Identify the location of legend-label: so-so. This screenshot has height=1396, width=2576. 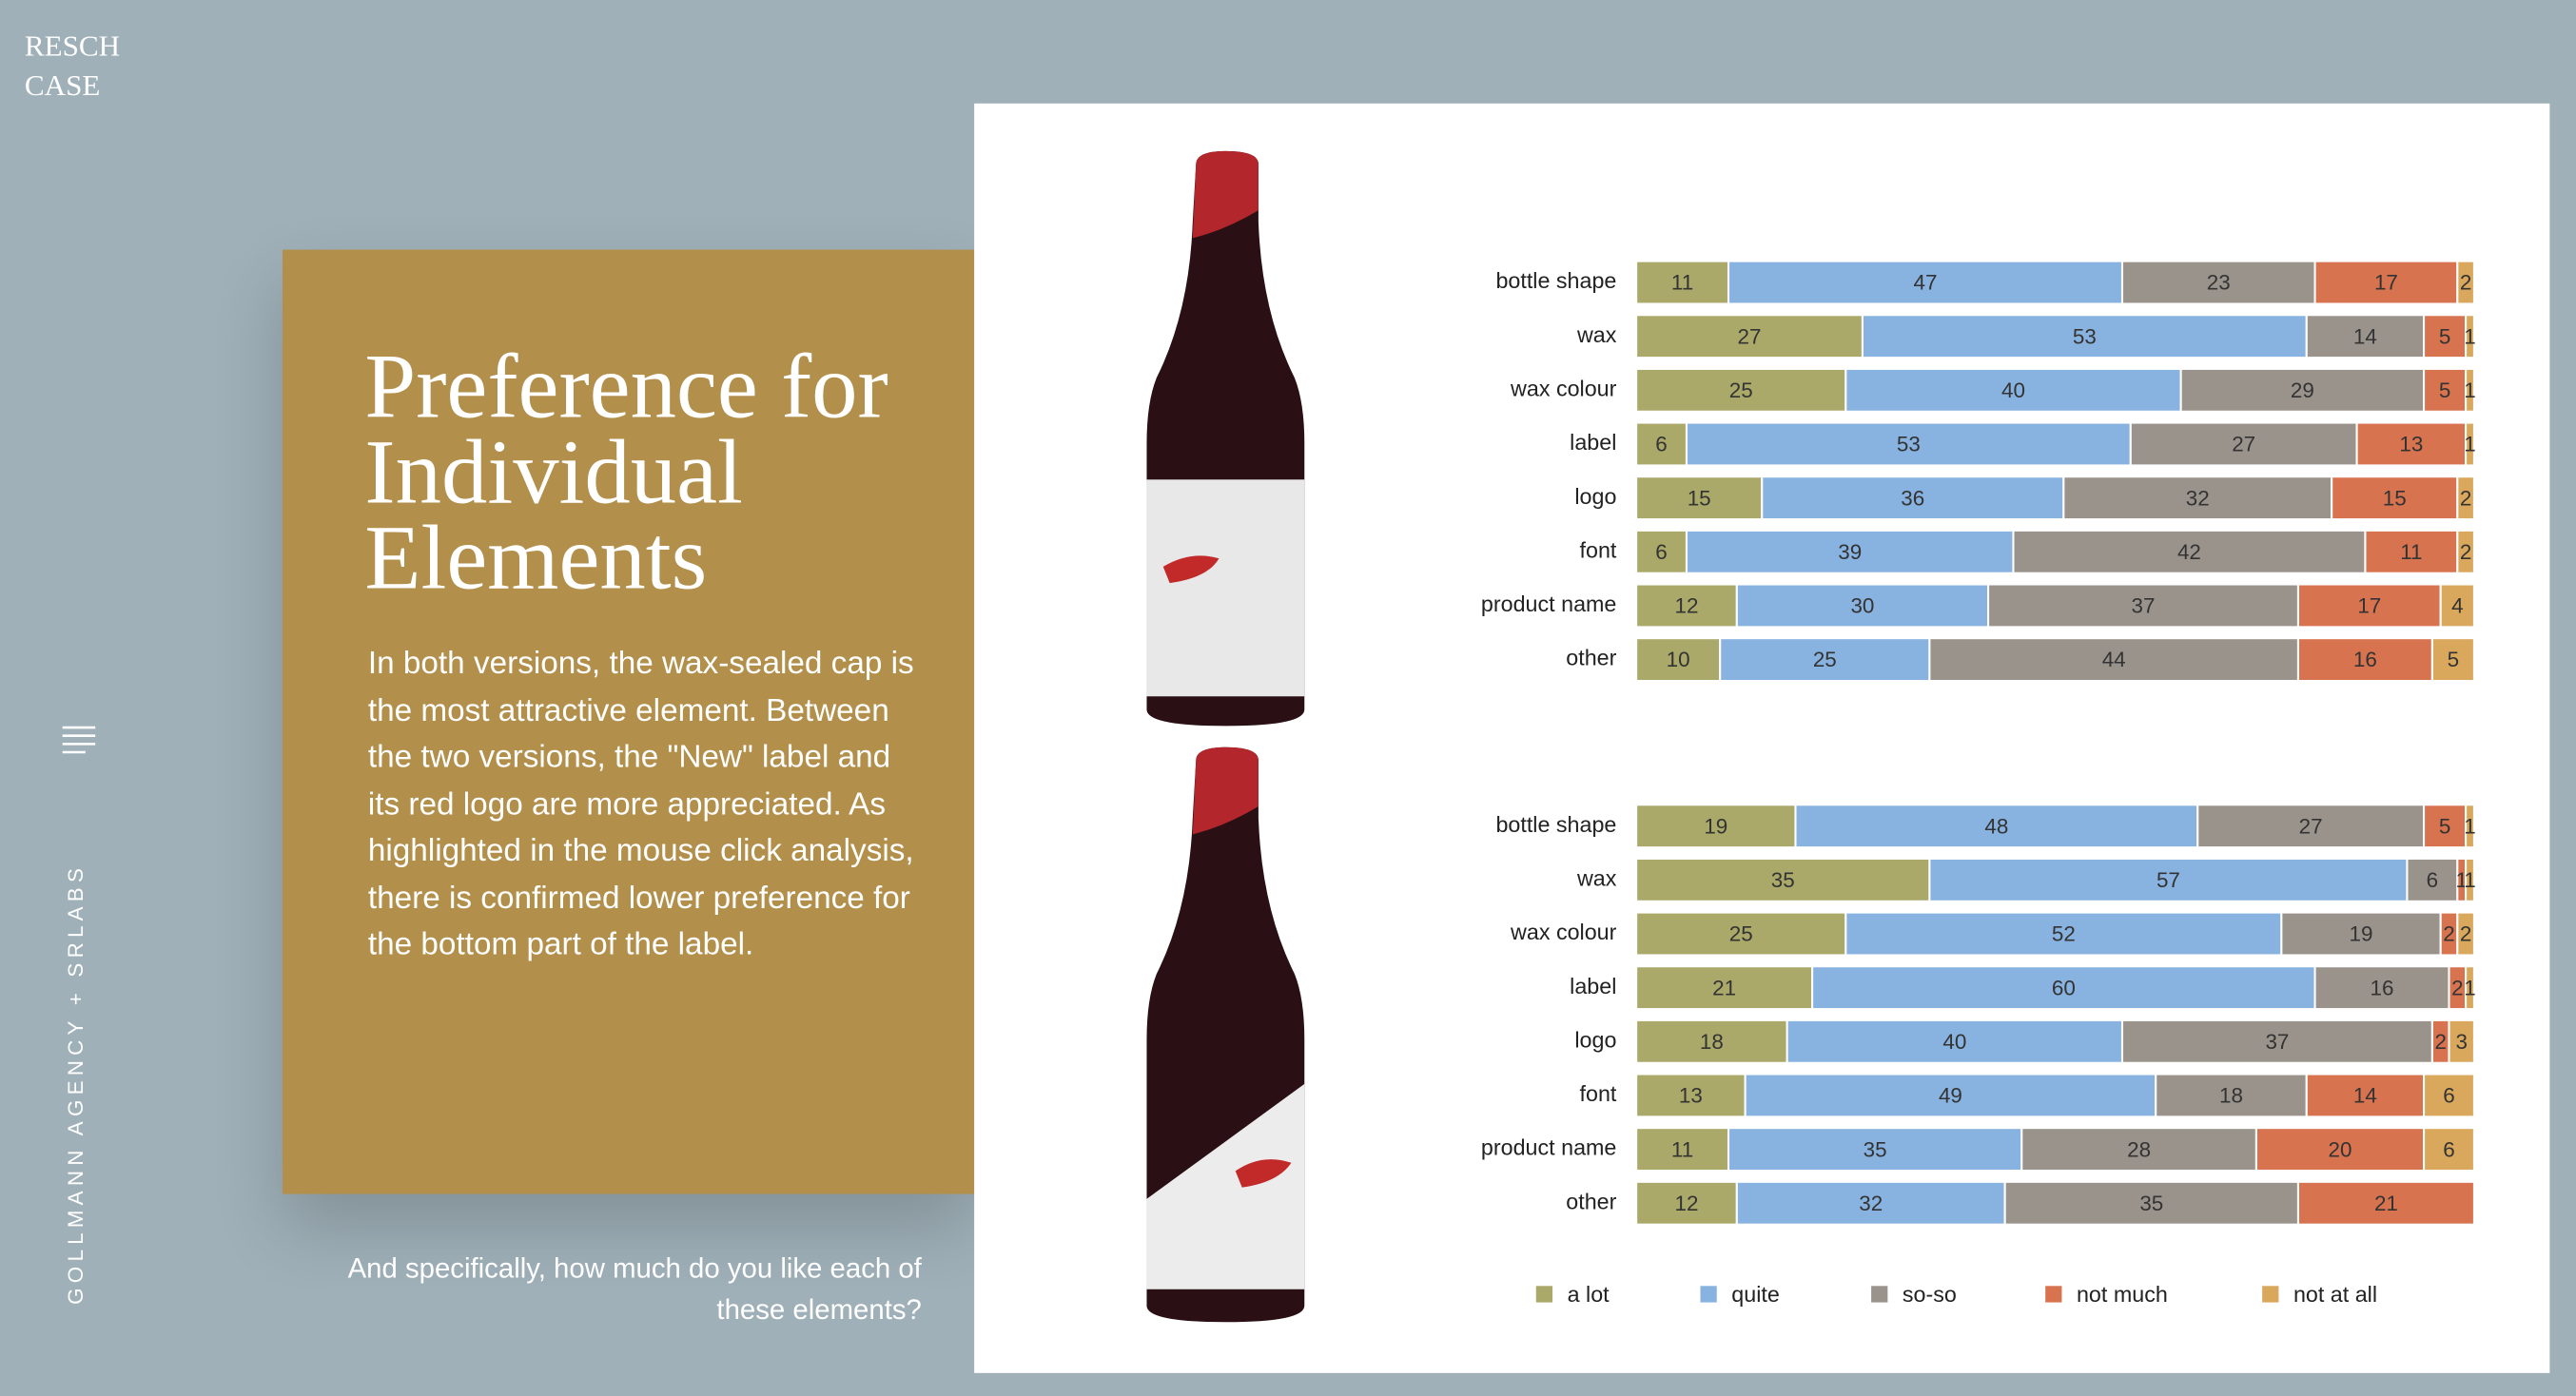
(1930, 1294).